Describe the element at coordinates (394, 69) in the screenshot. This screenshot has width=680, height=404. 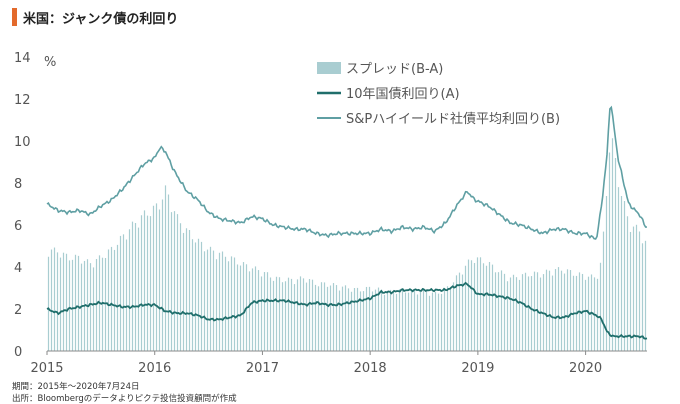
I see `legend-label: スプレッド(B-A)` at that location.